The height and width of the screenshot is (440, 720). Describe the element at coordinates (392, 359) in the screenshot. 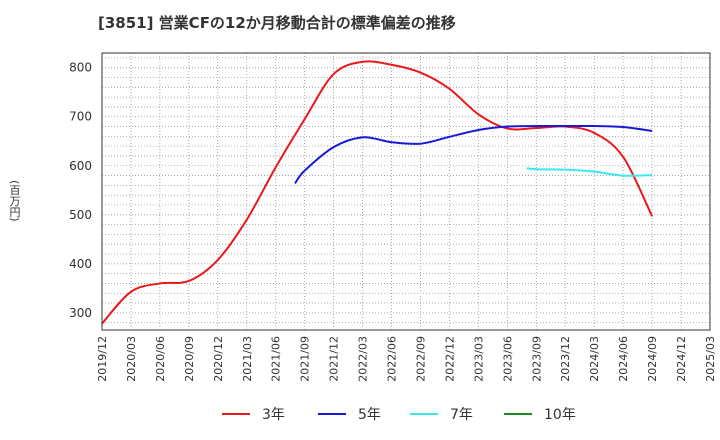

I see `x-tick-label: 2022/06` at that location.